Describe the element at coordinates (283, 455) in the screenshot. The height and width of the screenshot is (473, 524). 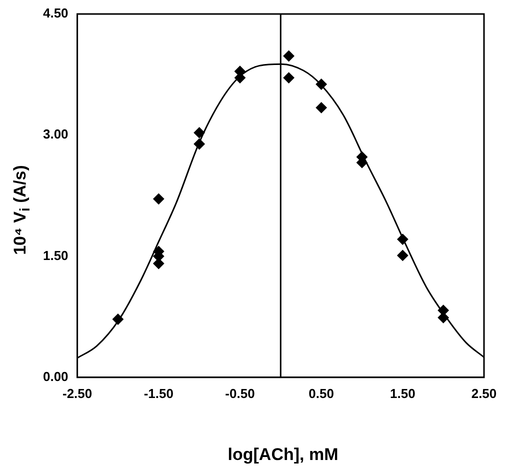
I see `x-axis-title: log[ACh], mM` at that location.